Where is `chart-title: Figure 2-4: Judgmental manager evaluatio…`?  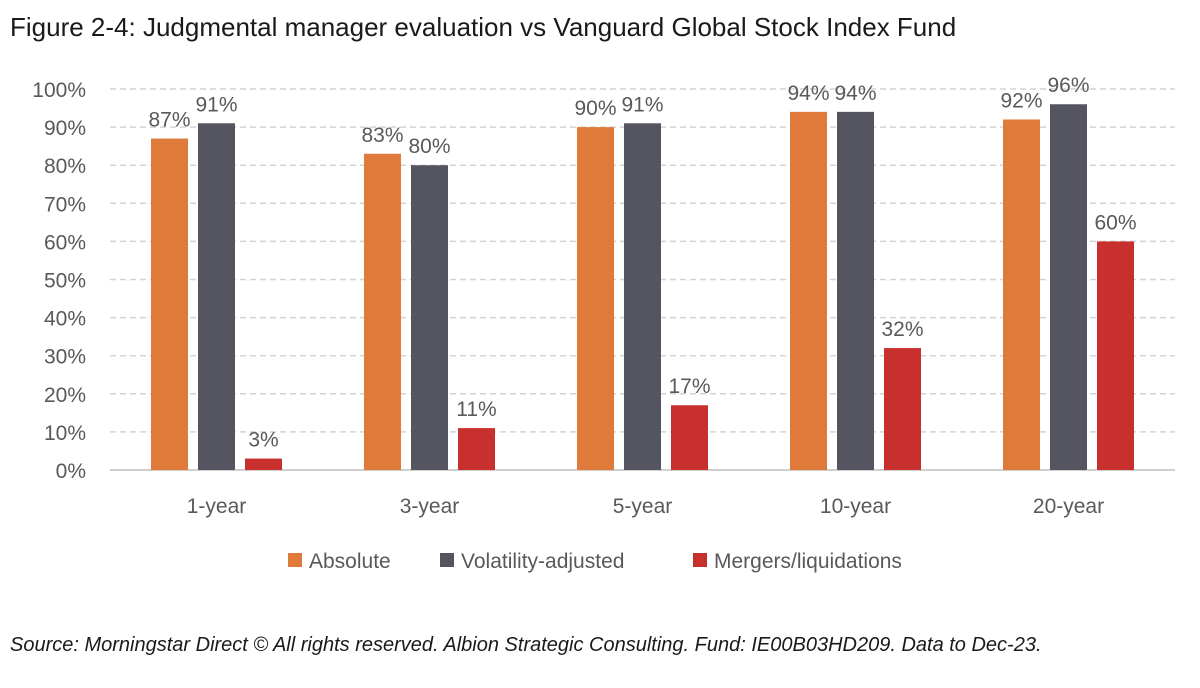 chart-title: Figure 2-4: Judgmental manager evaluatio… is located at coordinates (483, 27).